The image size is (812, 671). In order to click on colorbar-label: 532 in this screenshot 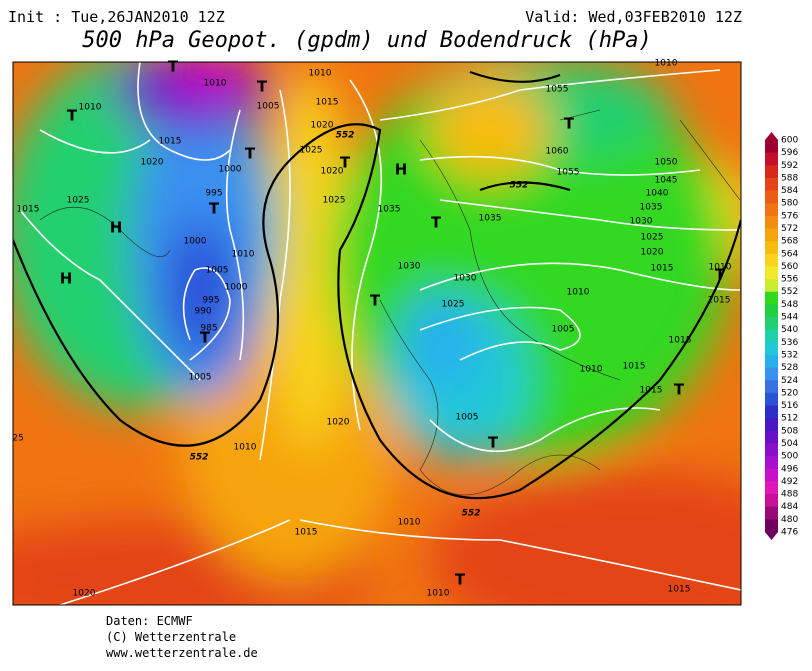, I will do `click(789, 355)`.